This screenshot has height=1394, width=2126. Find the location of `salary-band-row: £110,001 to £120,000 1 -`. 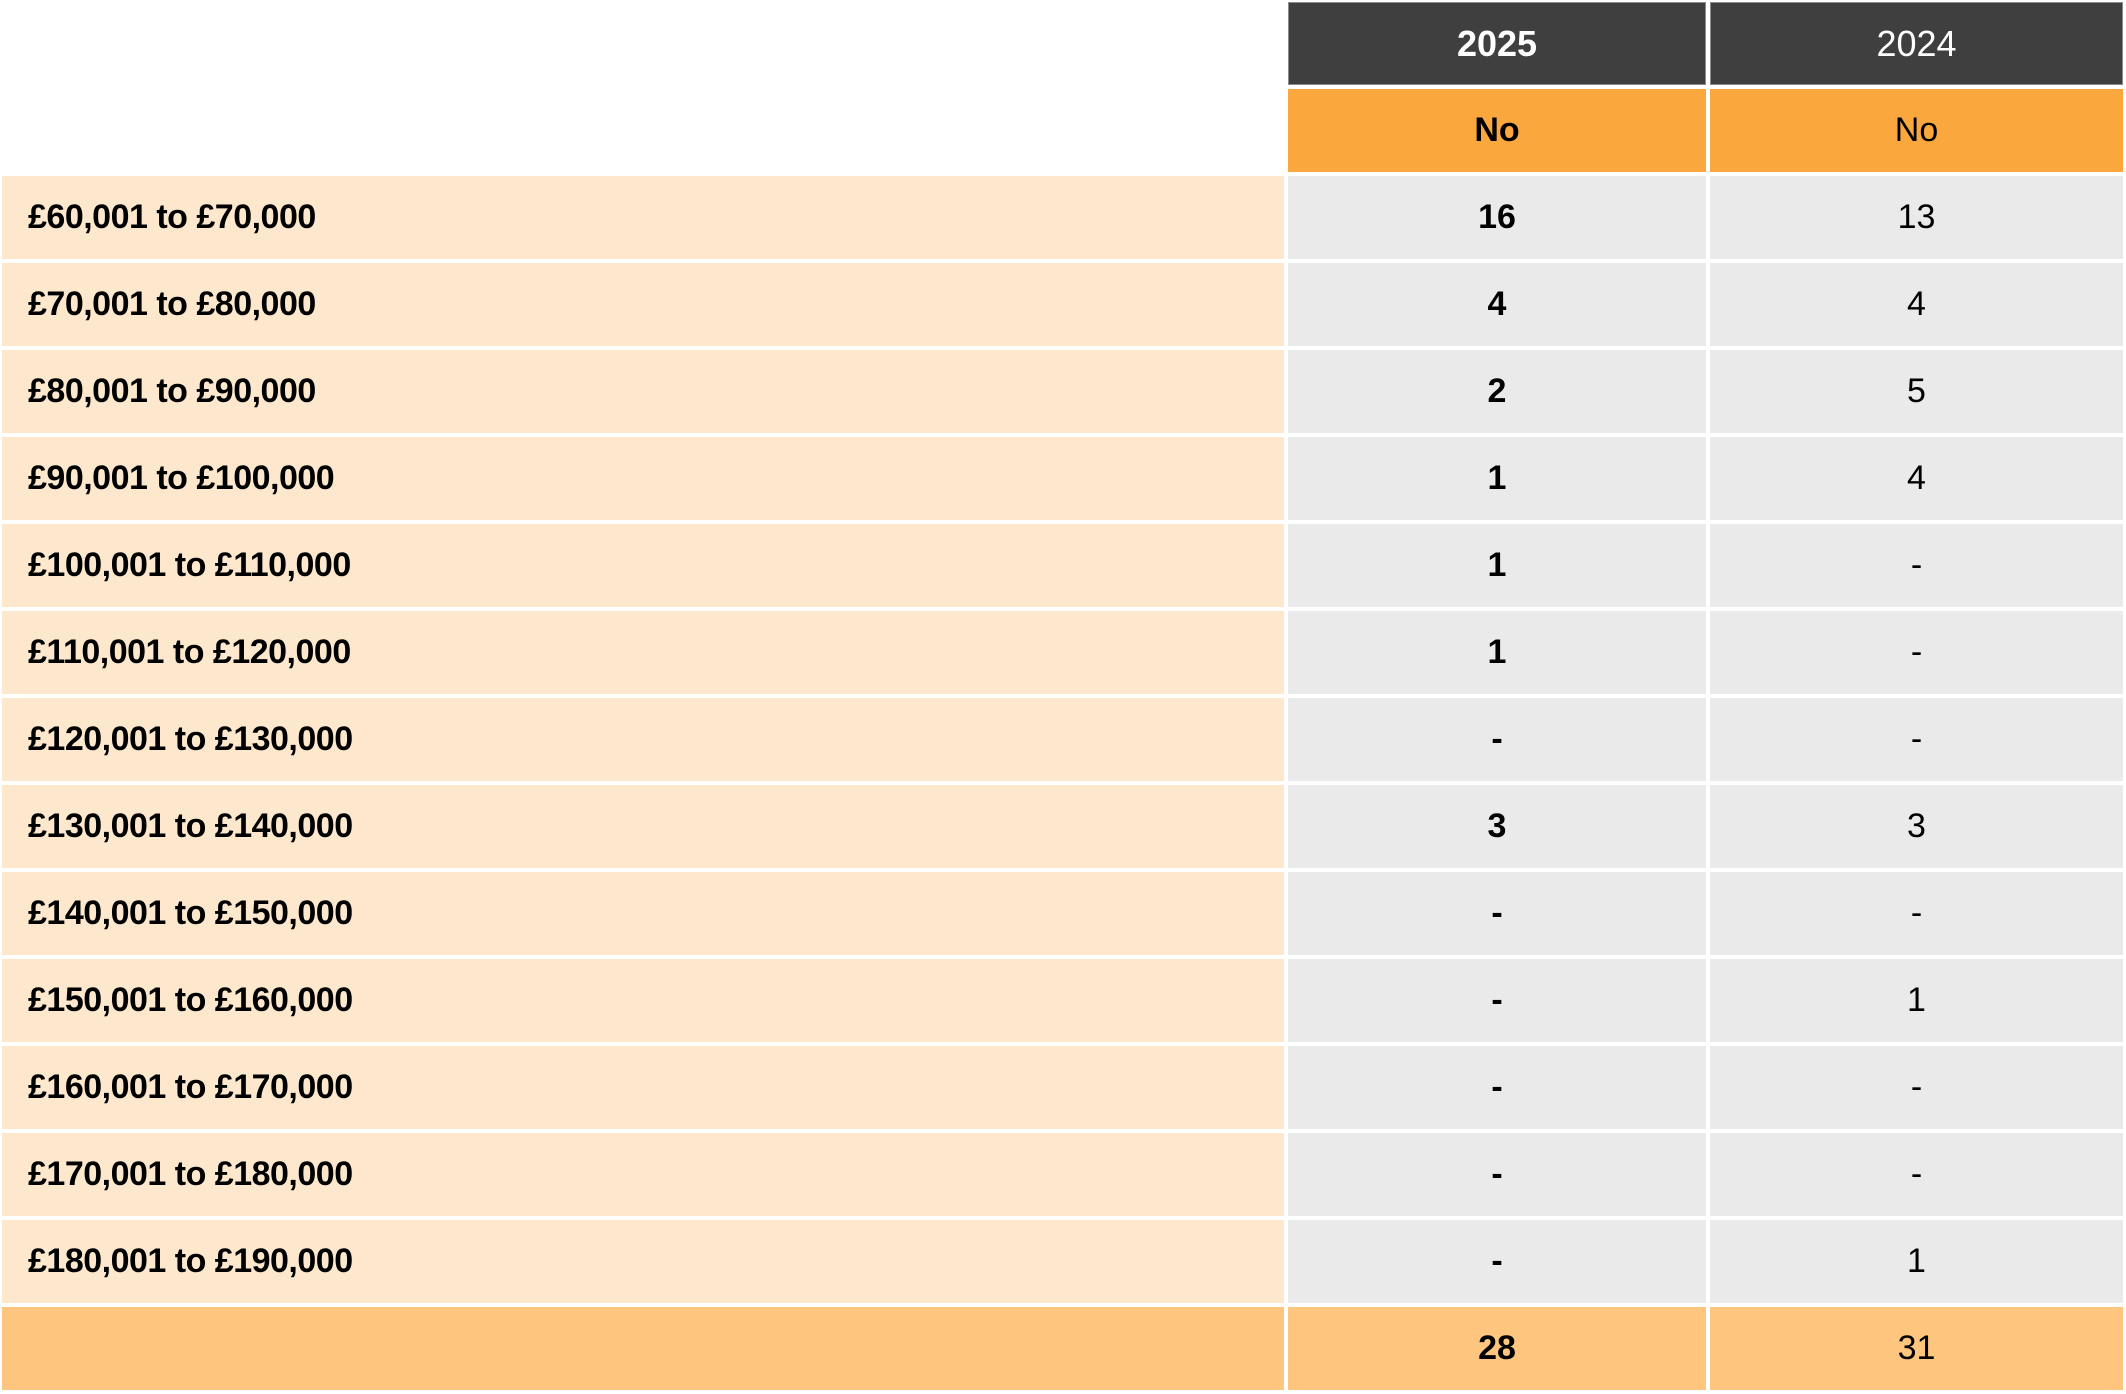

salary-band-row: £110,001 to £120,000 1 - is located at coordinates (1062, 652).